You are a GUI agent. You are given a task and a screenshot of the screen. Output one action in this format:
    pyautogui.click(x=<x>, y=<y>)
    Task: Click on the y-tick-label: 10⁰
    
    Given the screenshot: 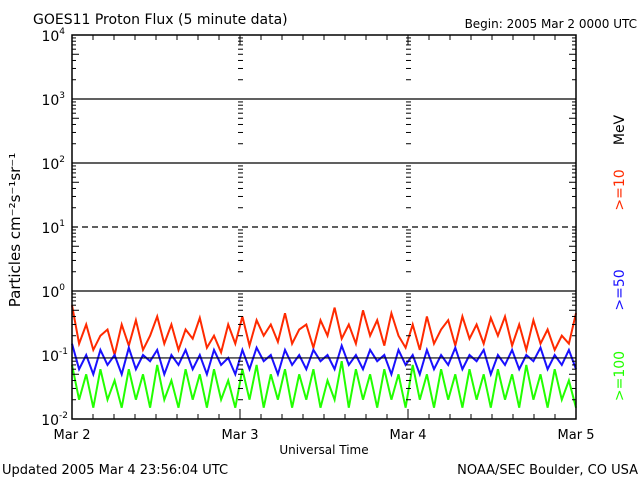 What is the action you would take?
    pyautogui.click(x=53, y=292)
    